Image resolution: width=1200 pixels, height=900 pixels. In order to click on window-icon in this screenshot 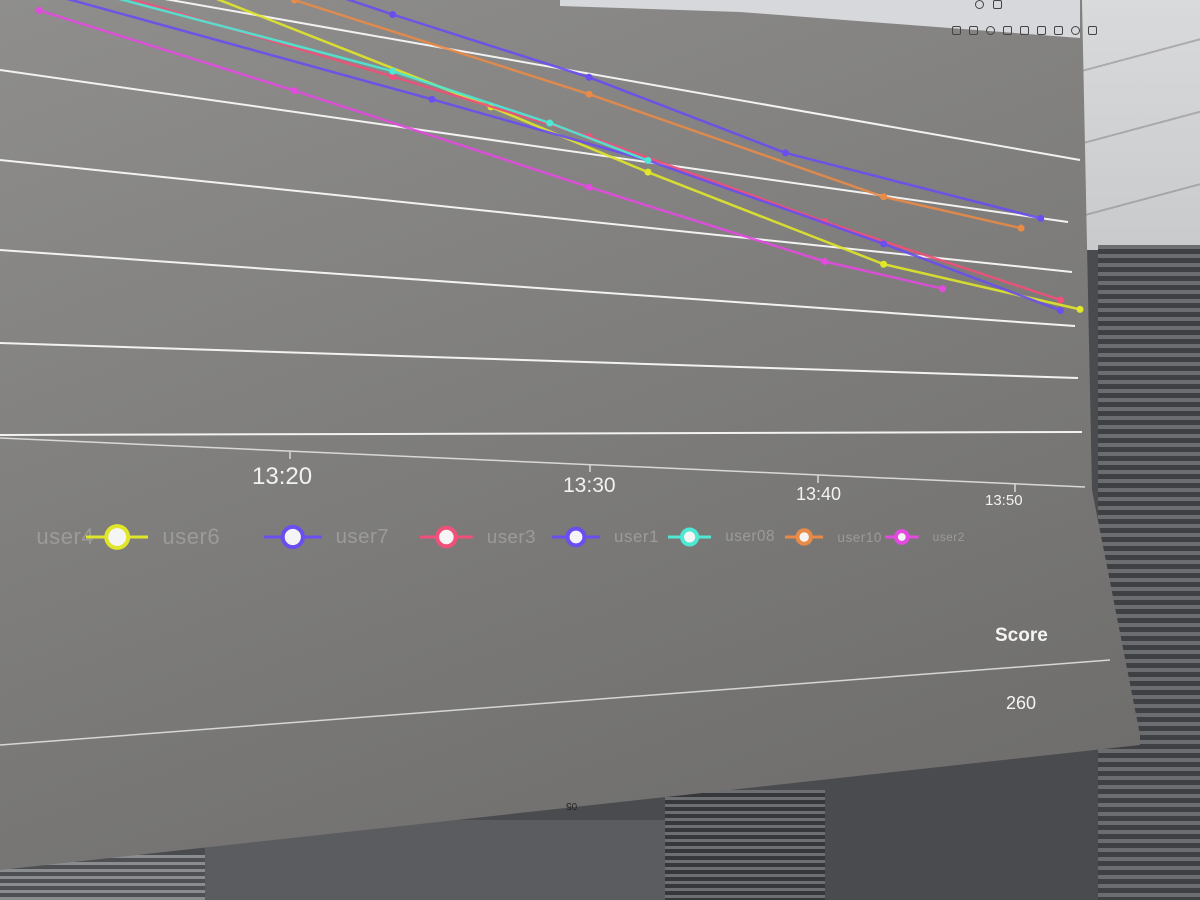, I will do `click(1024, 30)`.